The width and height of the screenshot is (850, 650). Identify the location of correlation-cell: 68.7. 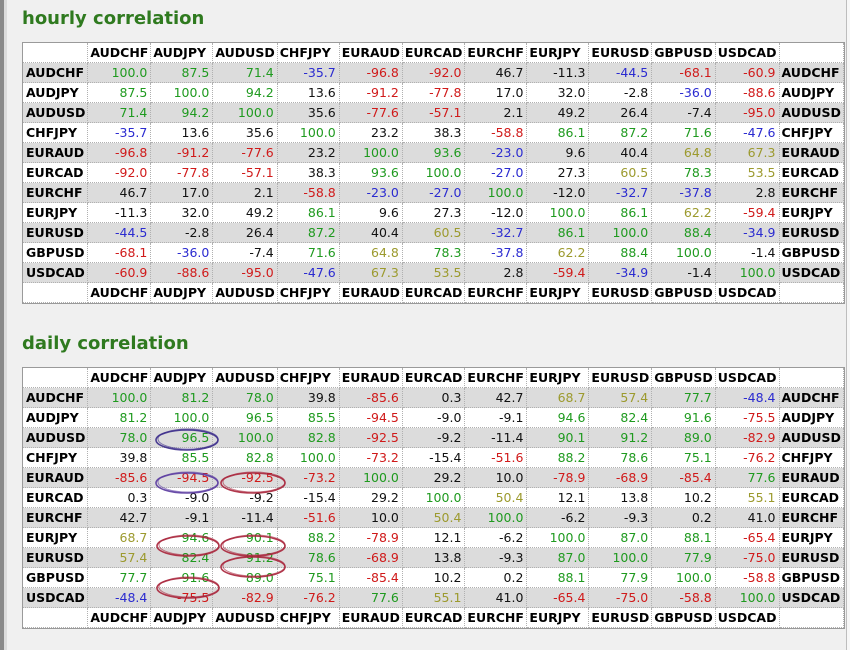
(558, 398).